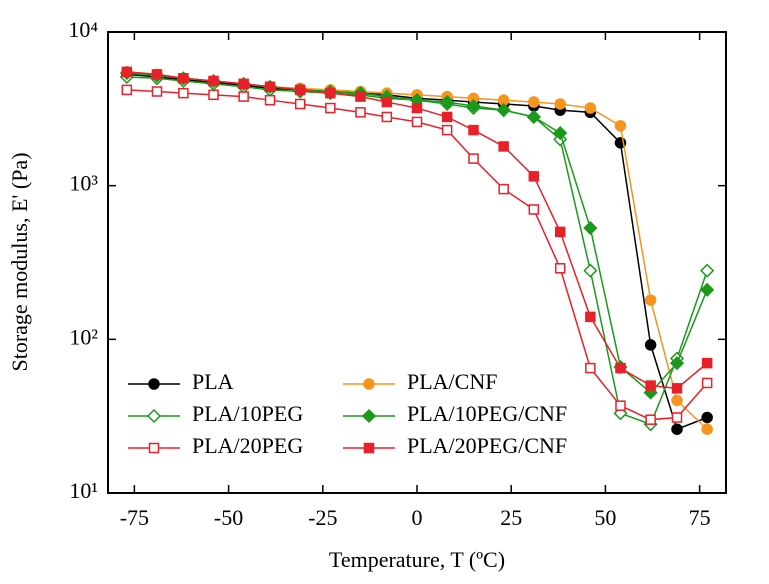  Describe the element at coordinates (700, 517) in the screenshot. I see `x-tick-label: 75` at that location.